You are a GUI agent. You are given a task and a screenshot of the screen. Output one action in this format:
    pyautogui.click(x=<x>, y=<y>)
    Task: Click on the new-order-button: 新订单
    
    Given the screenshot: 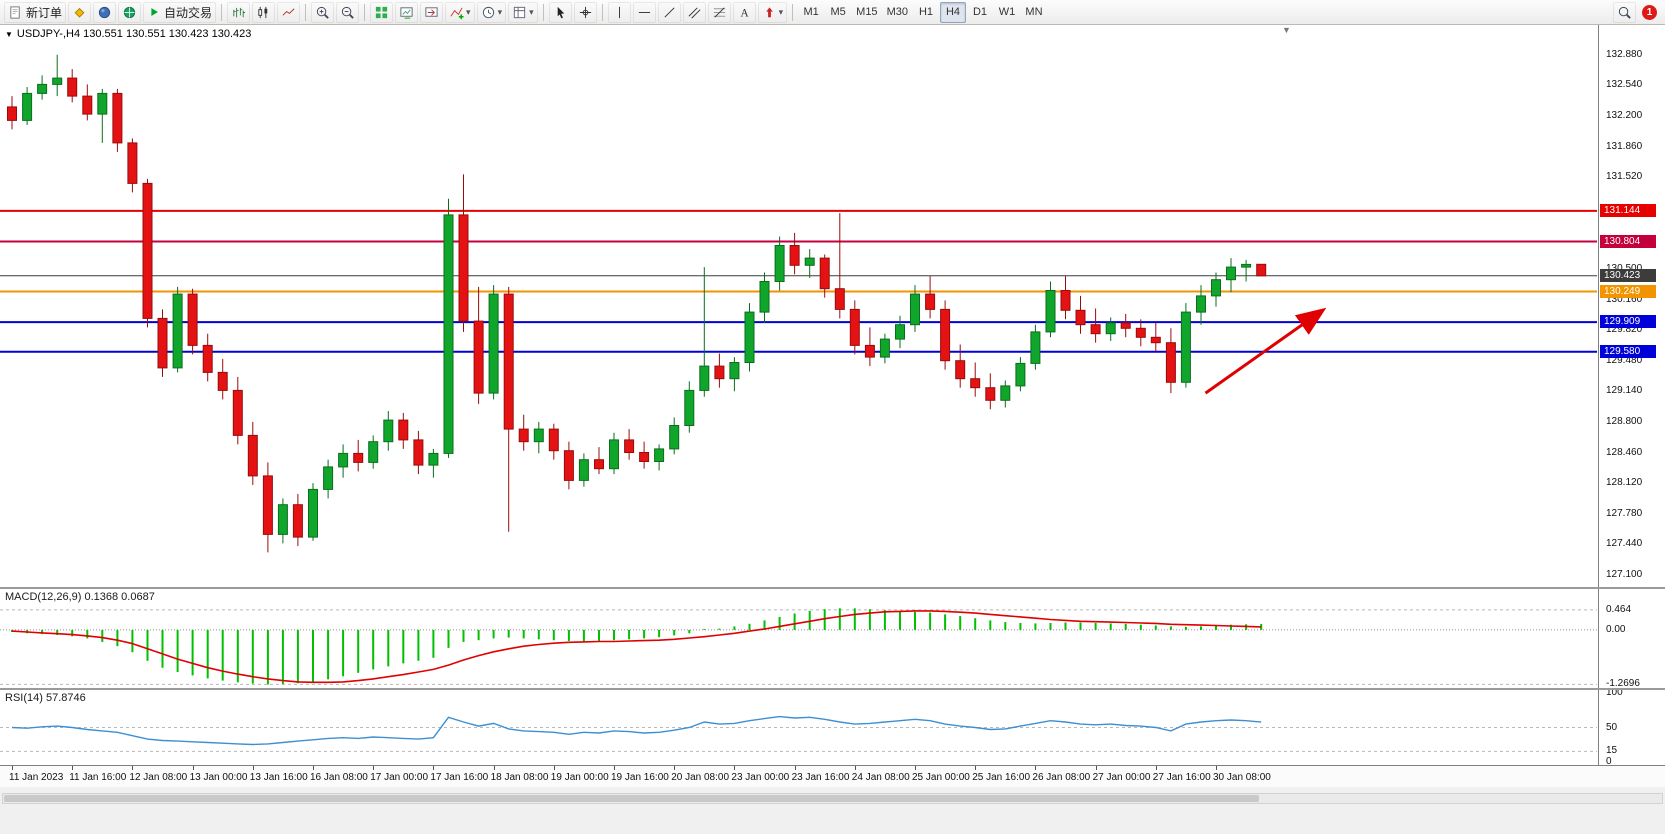 What is the action you would take?
    pyautogui.click(x=35, y=12)
    